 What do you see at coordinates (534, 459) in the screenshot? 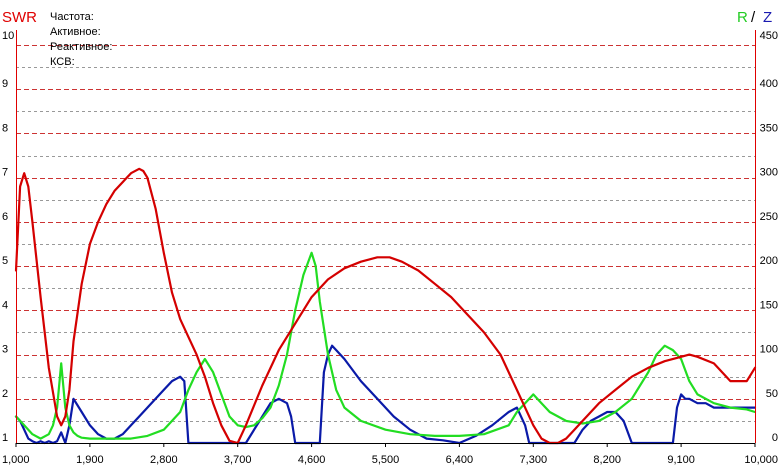
I see `x-tick-label: 7,300` at bounding box center [534, 459].